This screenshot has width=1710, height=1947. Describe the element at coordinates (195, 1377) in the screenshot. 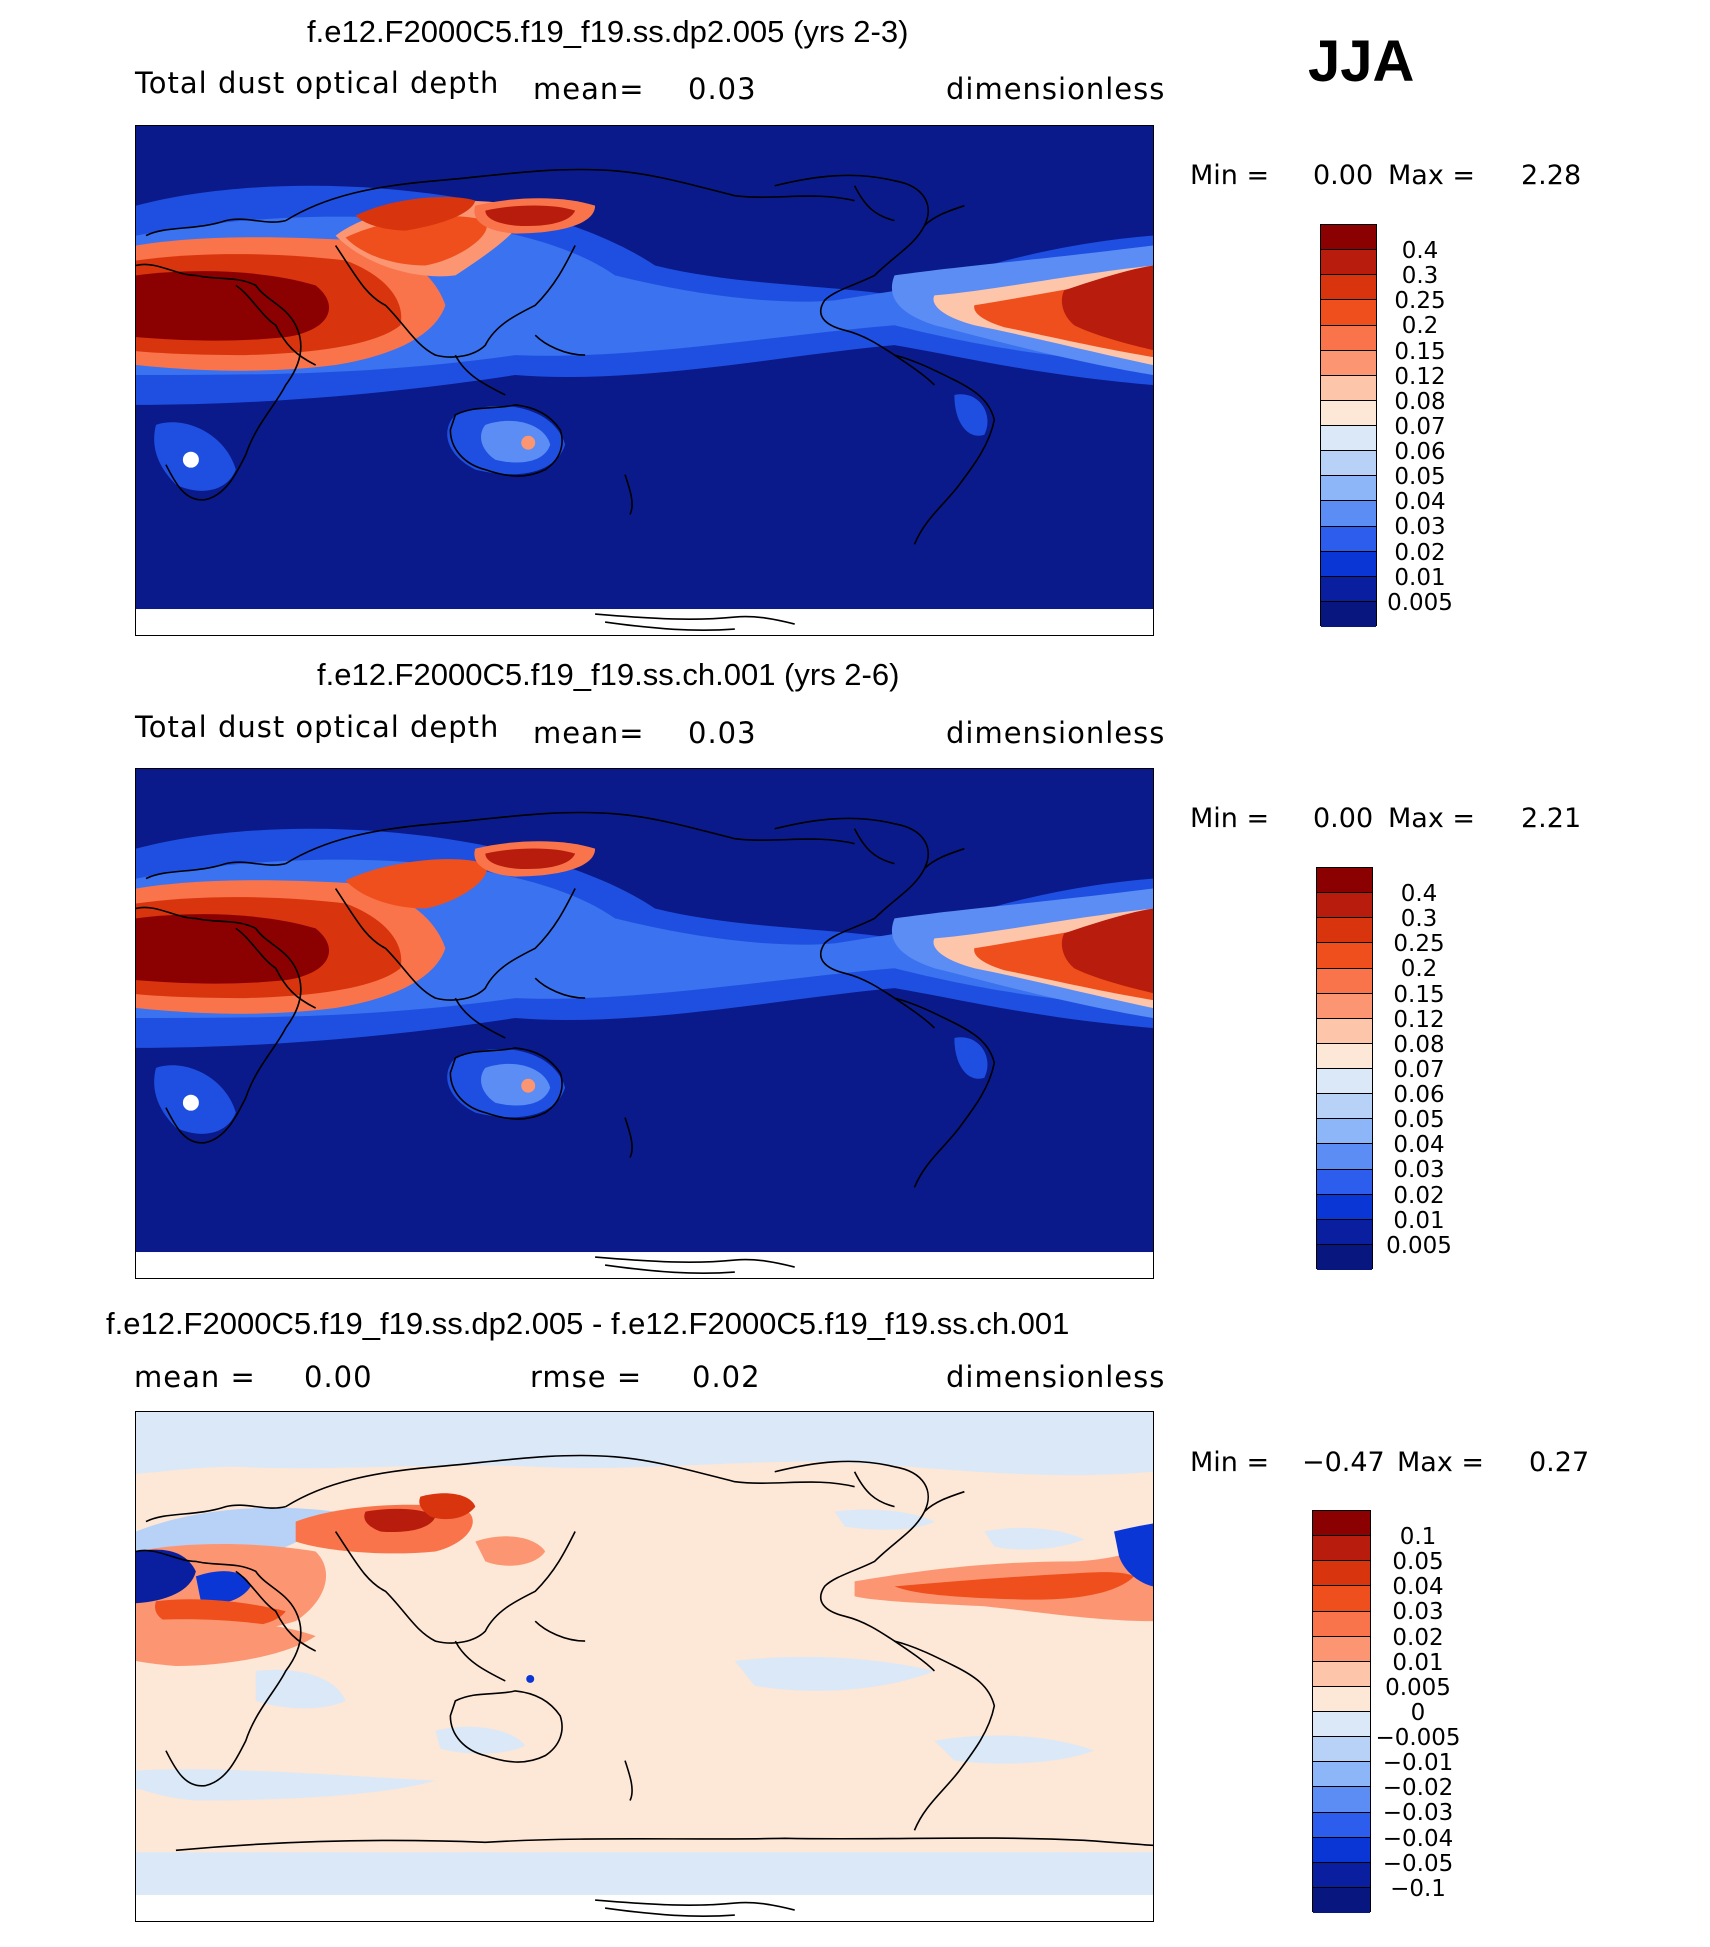

I see `panel-3-mean-label: mean =` at that location.